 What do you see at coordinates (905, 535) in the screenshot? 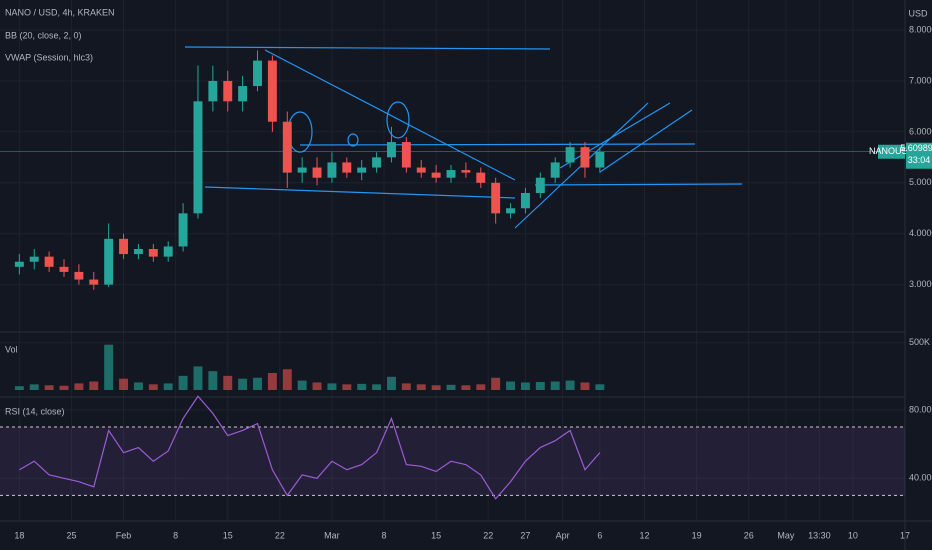
I see `x-tick-label: 17` at bounding box center [905, 535].